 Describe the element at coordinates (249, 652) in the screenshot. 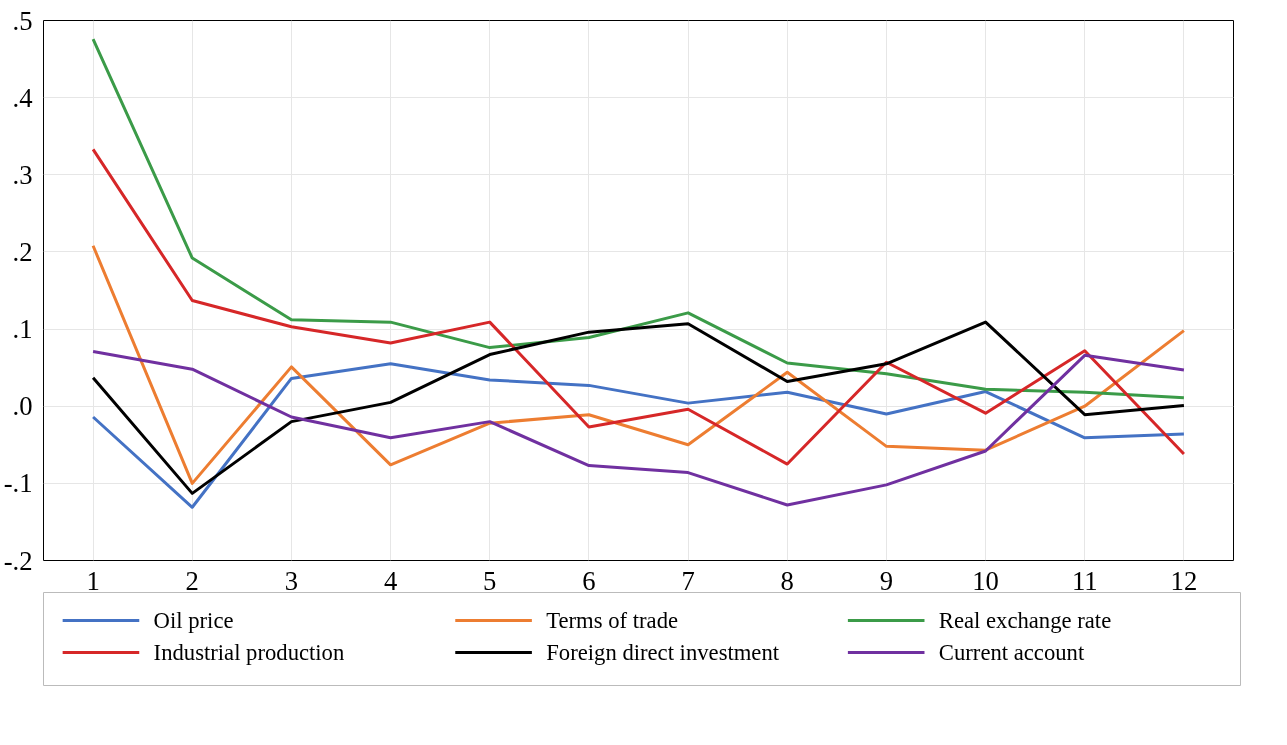

I see `legend-label: Industrial production` at that location.